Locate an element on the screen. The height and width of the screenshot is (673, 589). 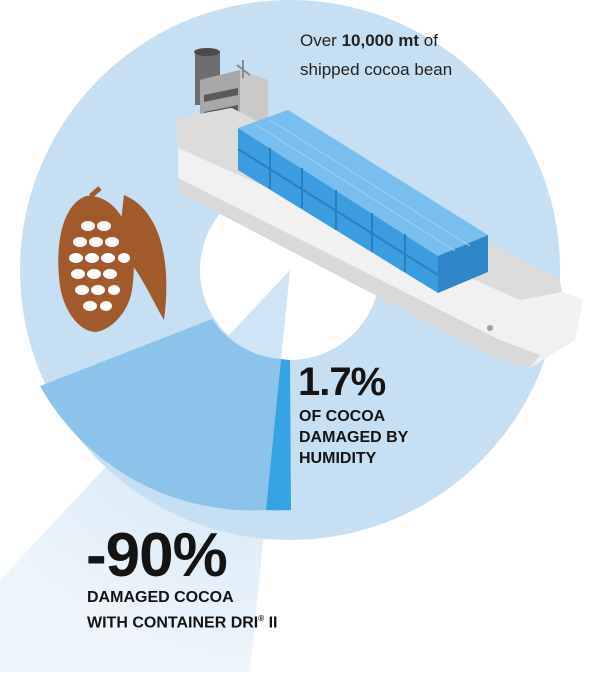
humidity-caption-line-2: DAMAGED BY is located at coordinates (354, 437).